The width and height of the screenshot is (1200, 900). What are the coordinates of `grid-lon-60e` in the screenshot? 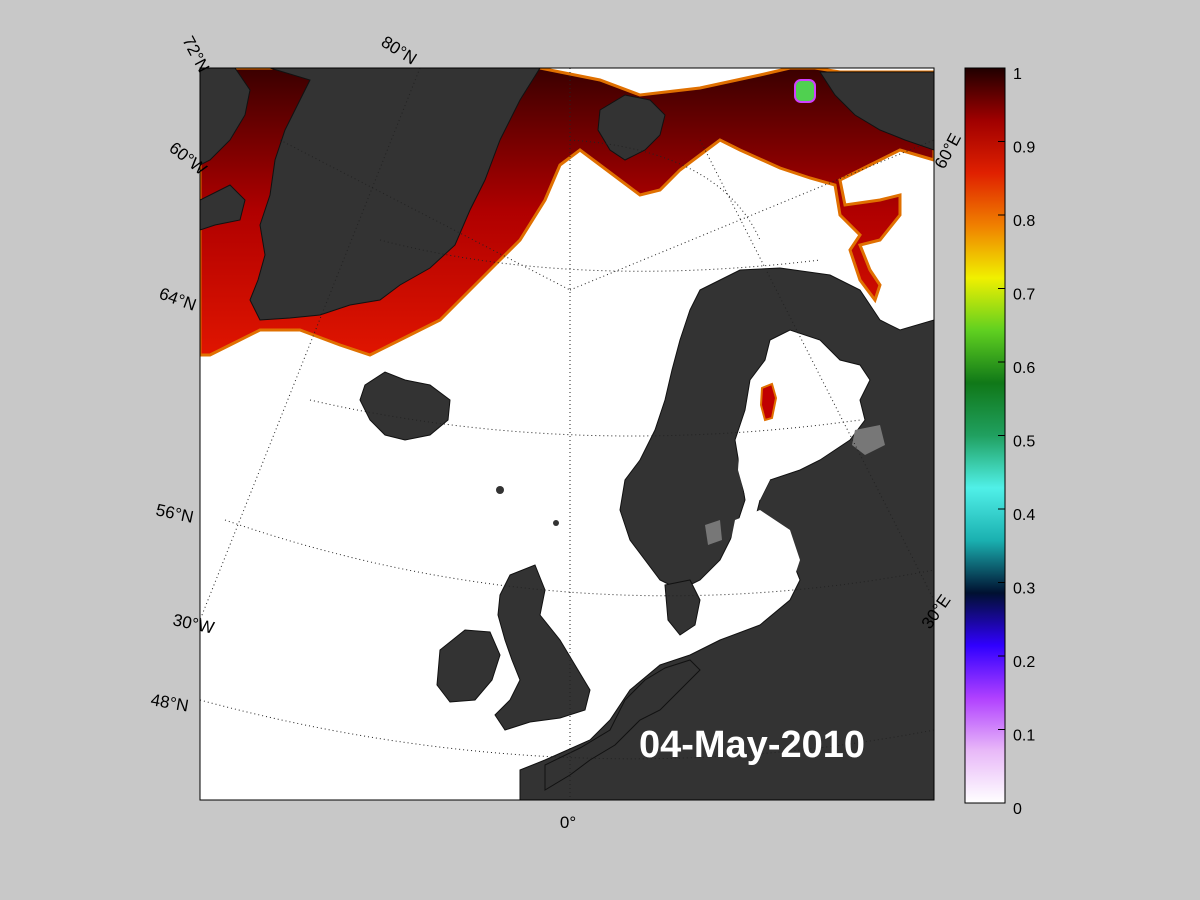 It's located at (751, 215).